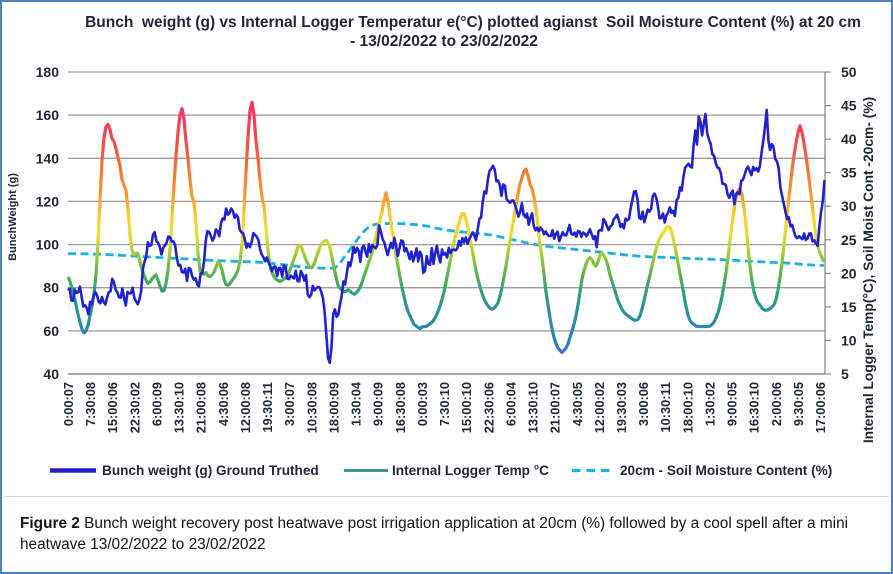 Image resolution: width=893 pixels, height=574 pixels. Describe the element at coordinates (444, 404) in the screenshot. I see `svg-text: 7:30:10` at that location.